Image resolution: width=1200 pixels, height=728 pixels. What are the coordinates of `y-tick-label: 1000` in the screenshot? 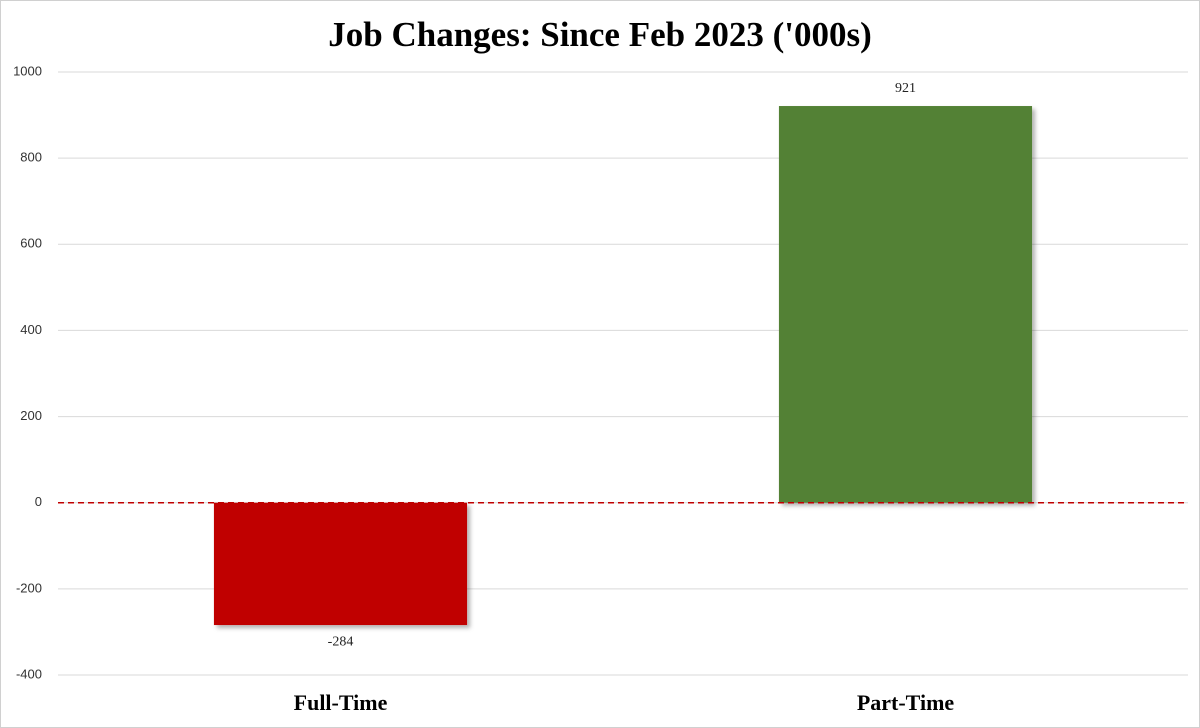 It's located at (27, 70).